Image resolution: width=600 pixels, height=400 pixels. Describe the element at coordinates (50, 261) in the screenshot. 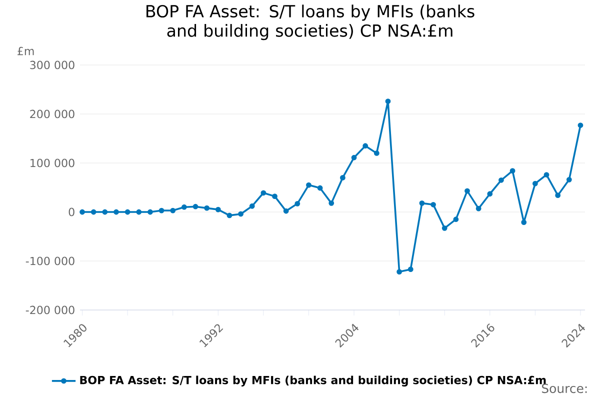

I see `y-tick-label: -100 000` at that location.